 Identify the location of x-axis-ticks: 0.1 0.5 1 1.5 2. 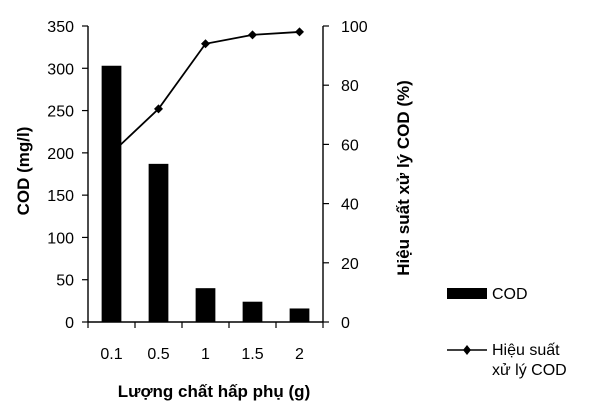
(205, 342).